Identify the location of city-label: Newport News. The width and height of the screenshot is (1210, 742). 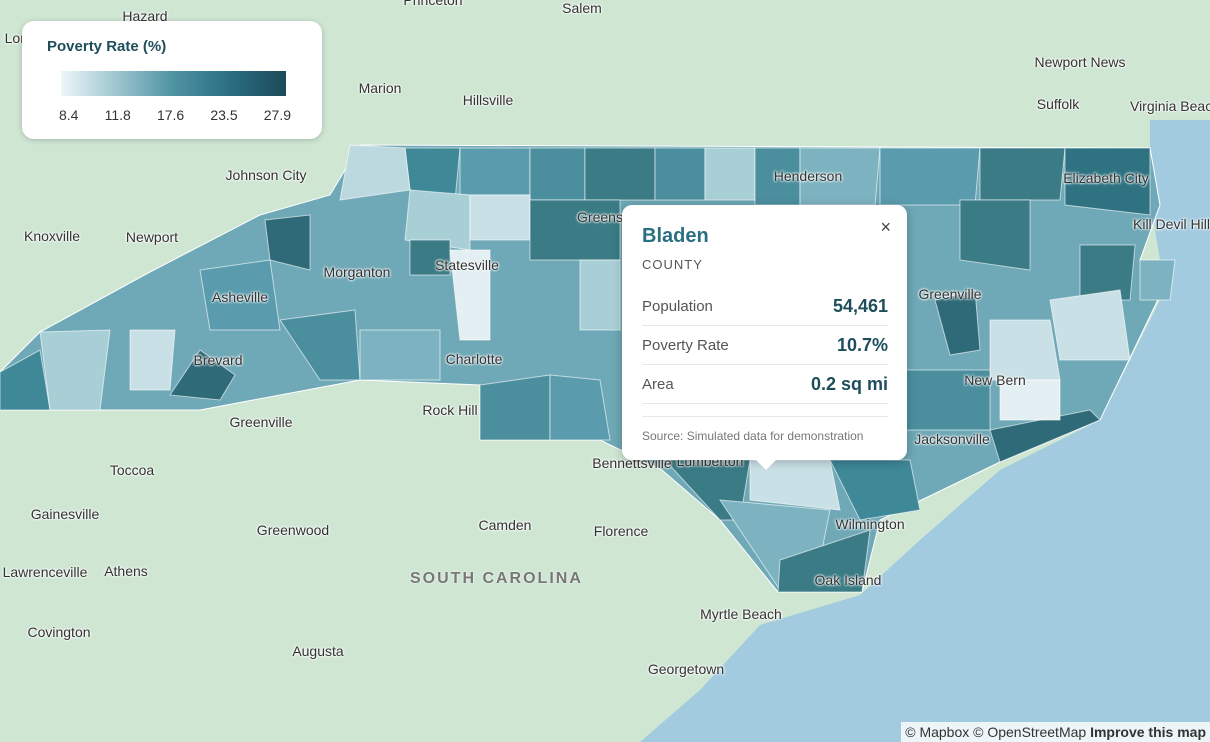
(1080, 62).